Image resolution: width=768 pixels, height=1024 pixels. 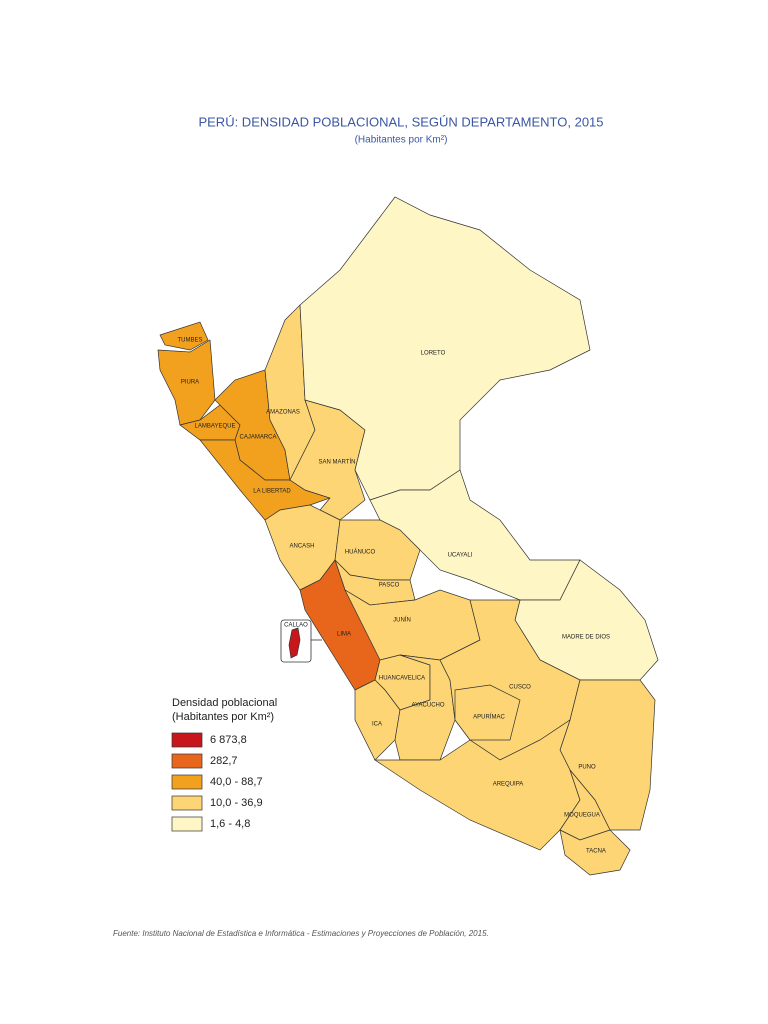 I want to click on legend-label: 10,0 - 36,9, so click(x=236, y=803).